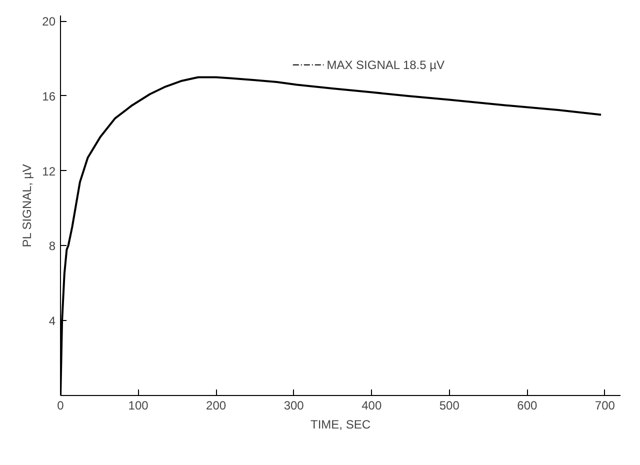 Image resolution: width=640 pixels, height=465 pixels. Describe the element at coordinates (340, 425) in the screenshot. I see `x-axis-title: TIME, SEC` at that location.